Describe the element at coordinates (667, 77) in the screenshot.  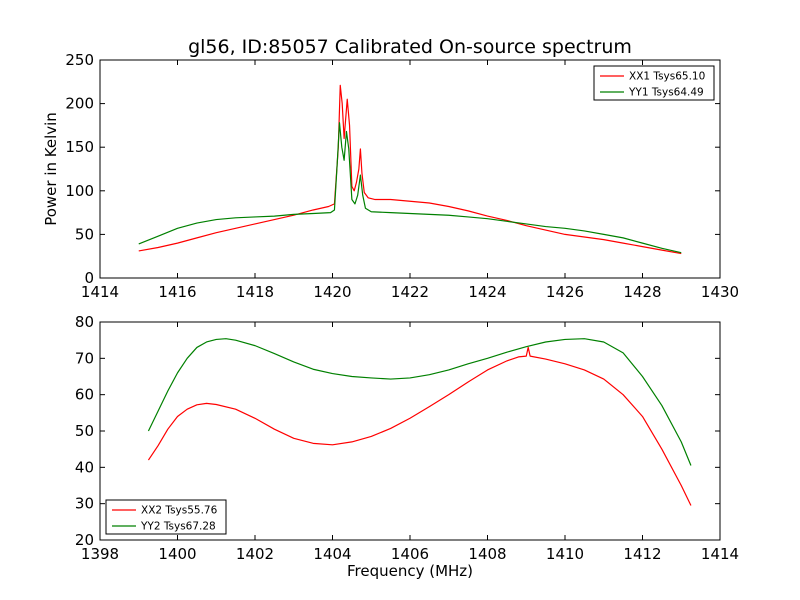
I see `top-panel-legend-label-1: XX1 Tsys65.10` at that location.